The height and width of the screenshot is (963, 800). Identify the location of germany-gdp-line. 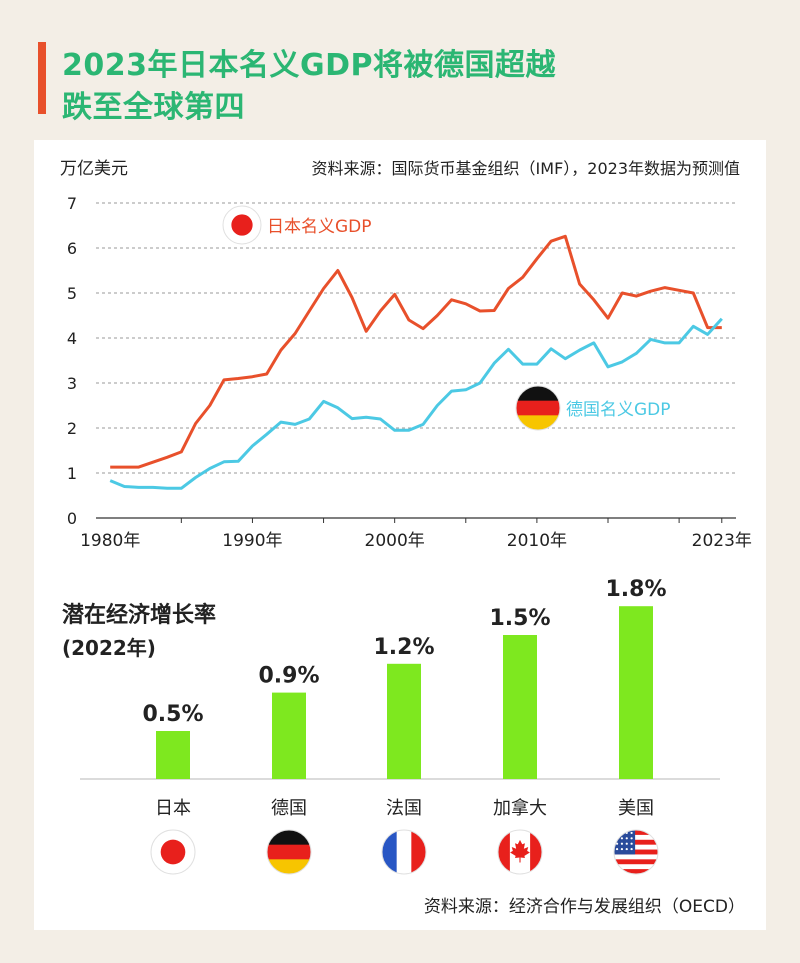
(416, 403).